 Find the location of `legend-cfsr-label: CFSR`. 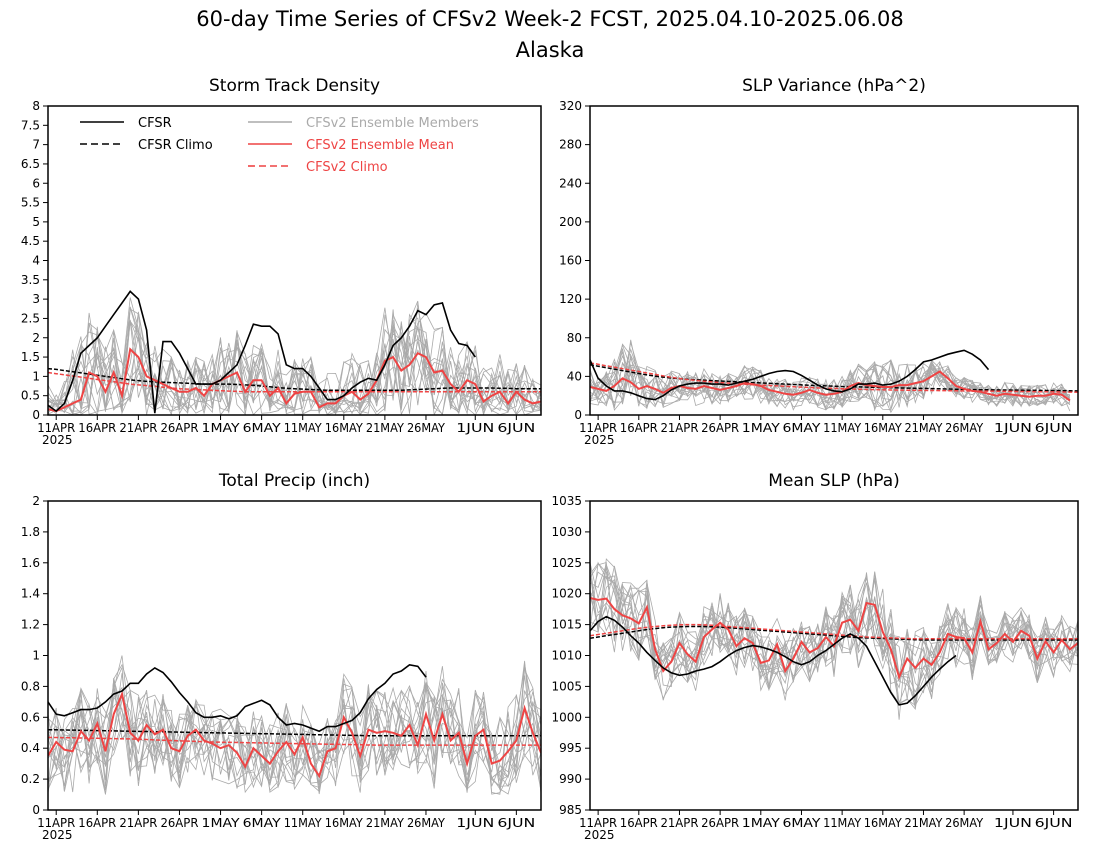

legend-cfsr-label: CFSR is located at coordinates (155, 123).